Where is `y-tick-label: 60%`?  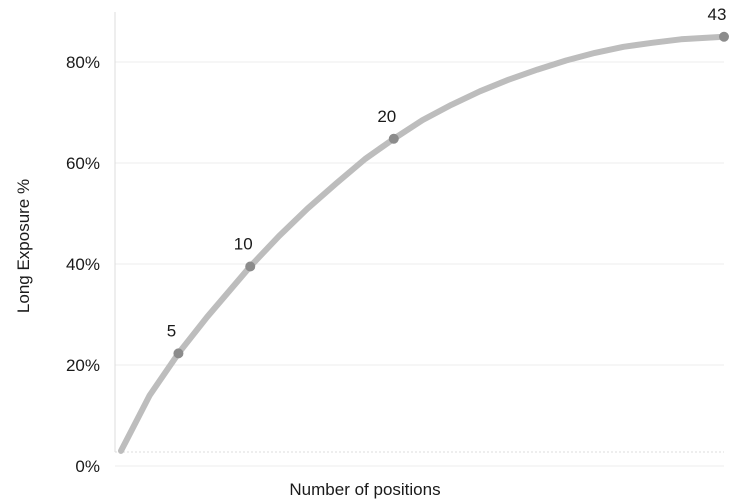 y-tick-label: 60% is located at coordinates (83, 163).